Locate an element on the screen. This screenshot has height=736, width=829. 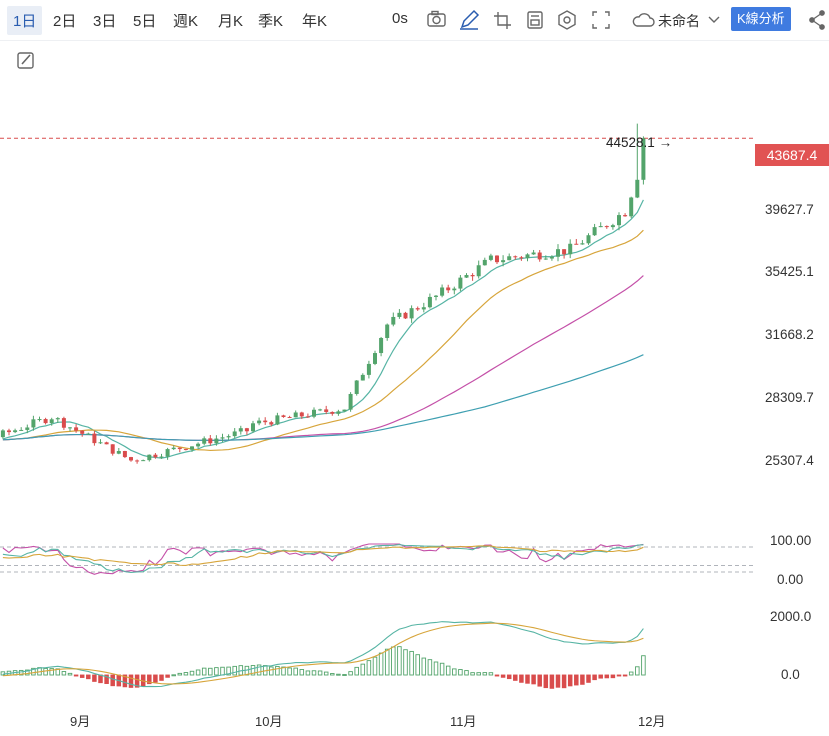
period-quarter-button: 季K is located at coordinates (271, 21).